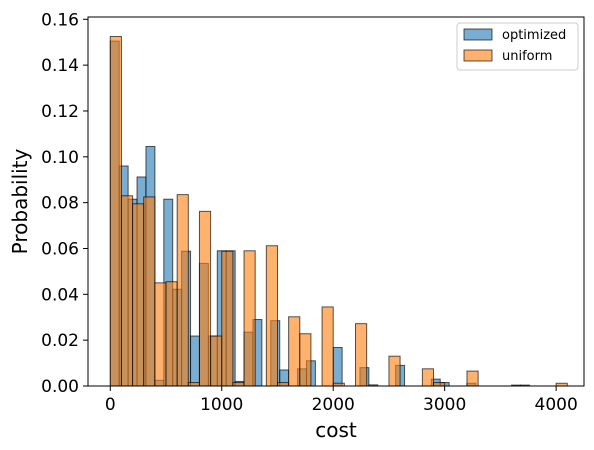  What do you see at coordinates (556, 405) in the screenshot?
I see `x-tick-label: 4000` at bounding box center [556, 405].